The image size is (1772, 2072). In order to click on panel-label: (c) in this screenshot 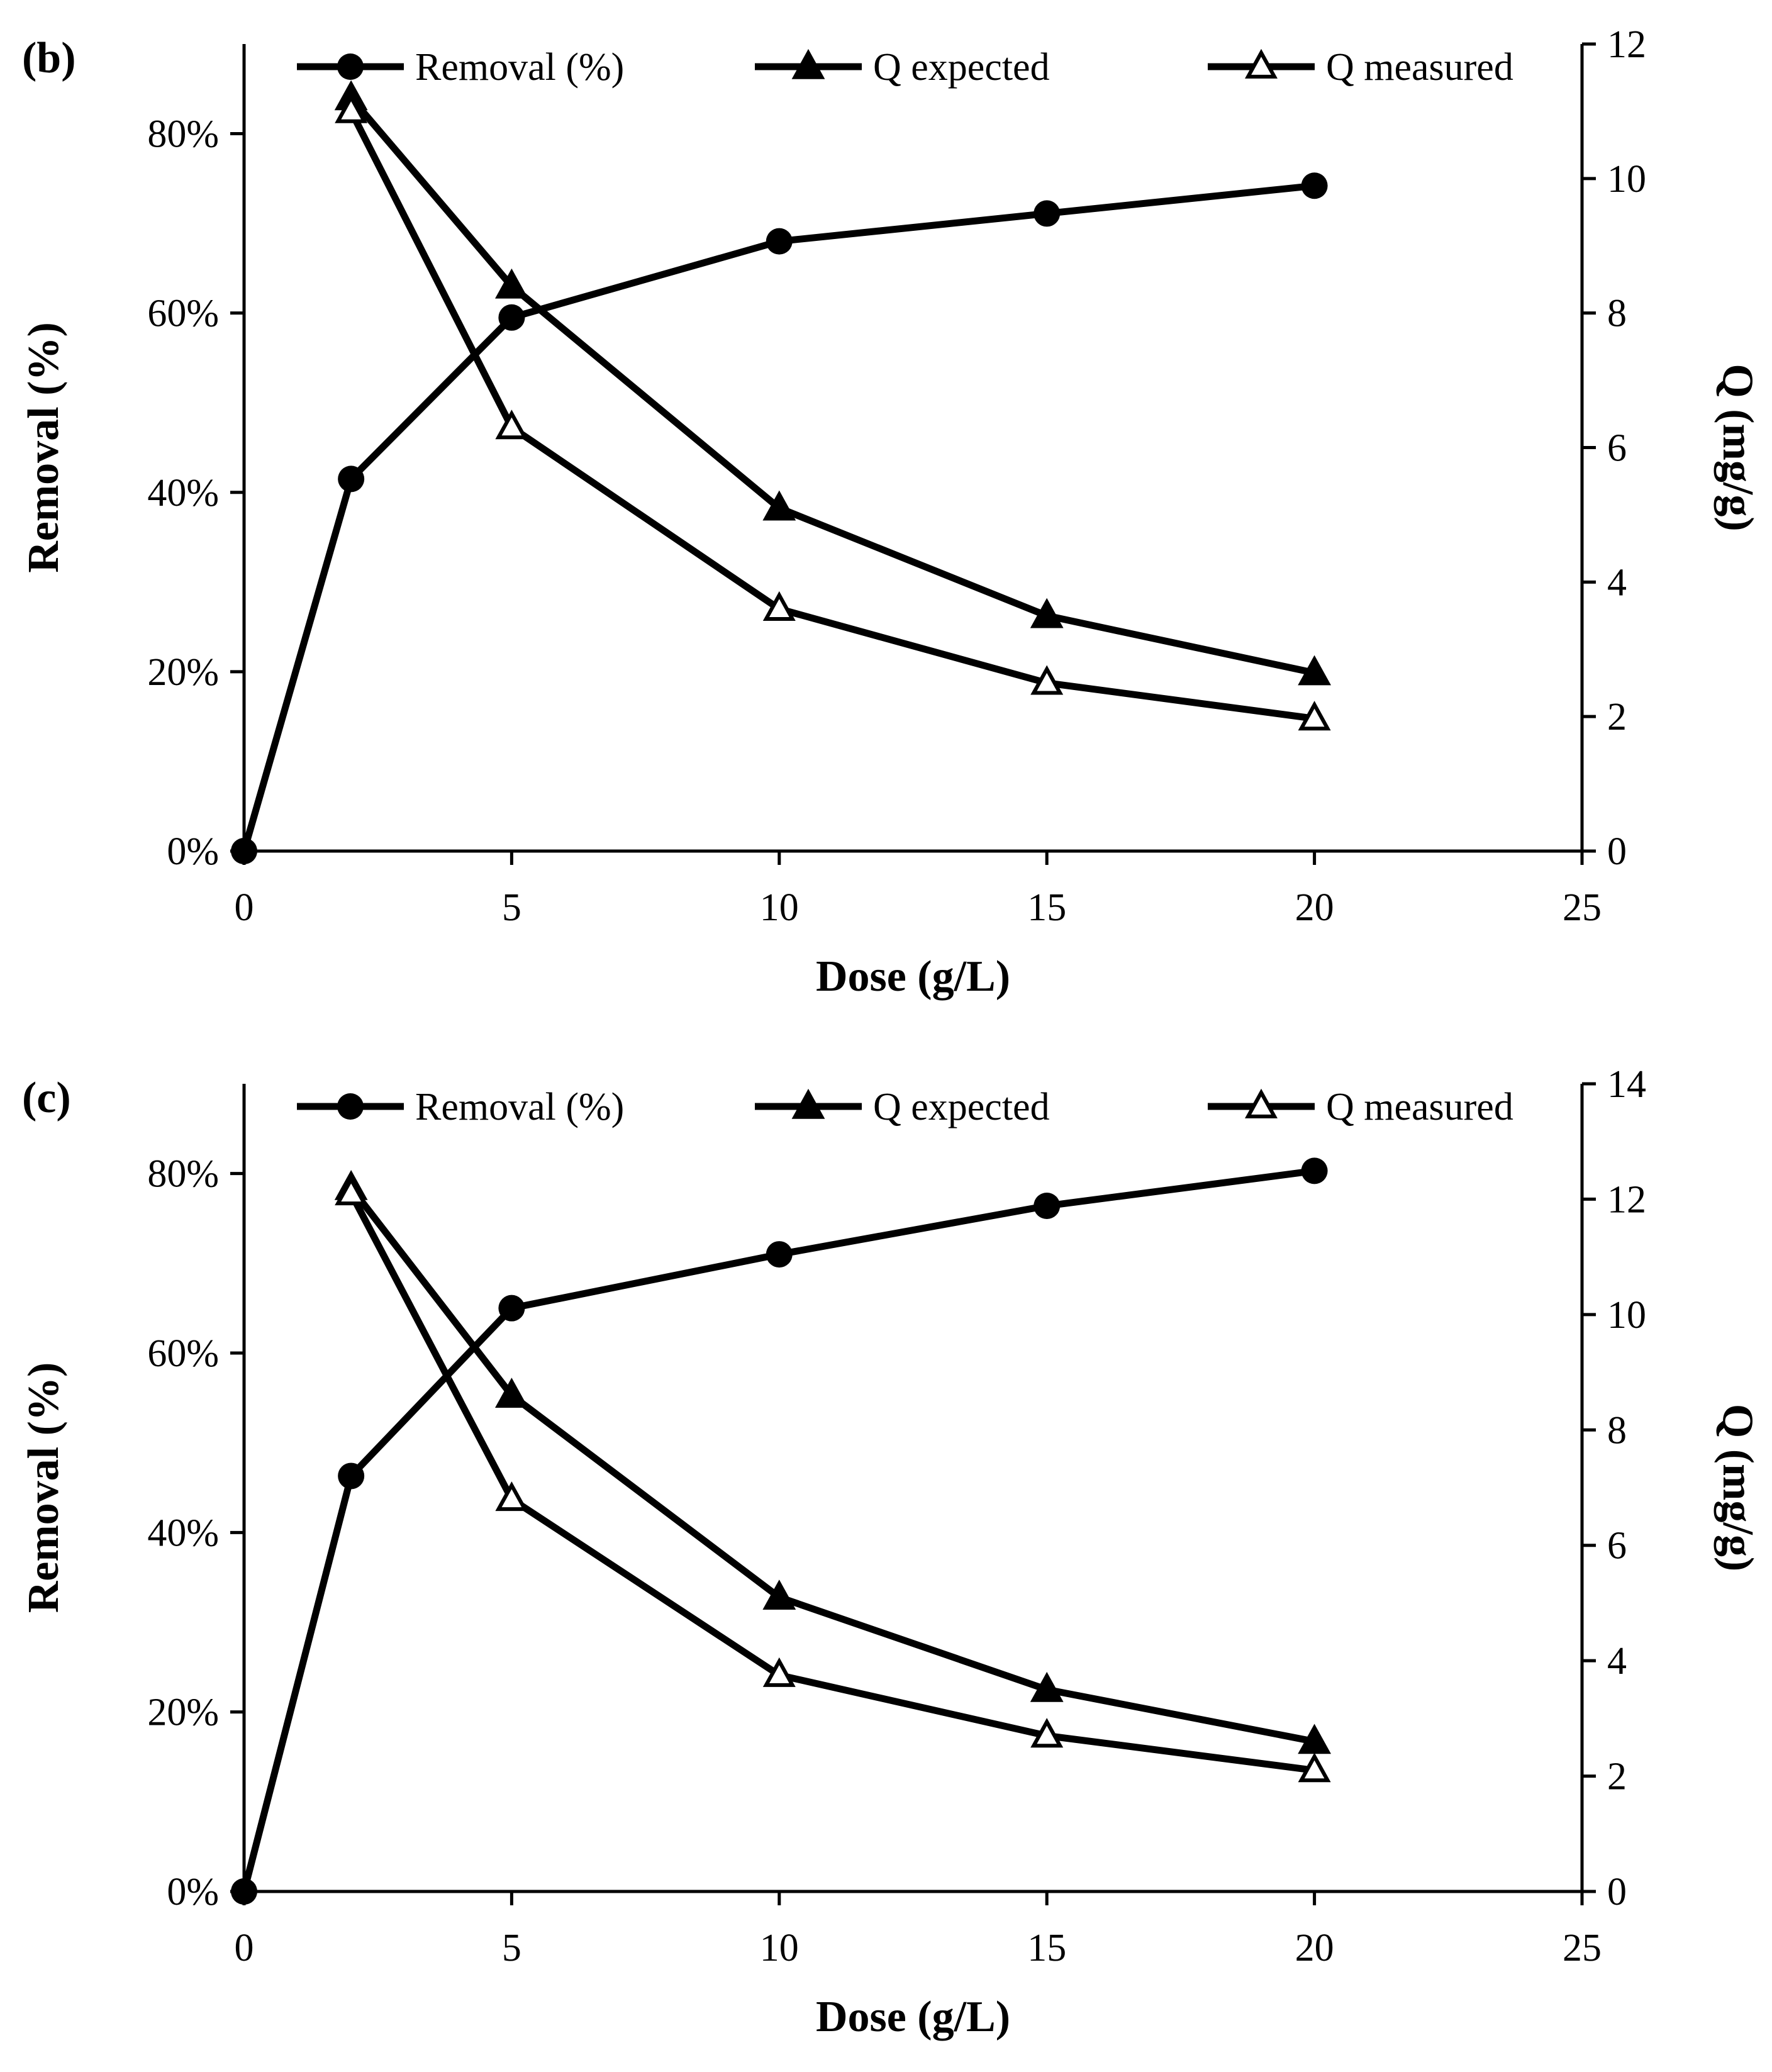, I will do `click(46, 1098)`.